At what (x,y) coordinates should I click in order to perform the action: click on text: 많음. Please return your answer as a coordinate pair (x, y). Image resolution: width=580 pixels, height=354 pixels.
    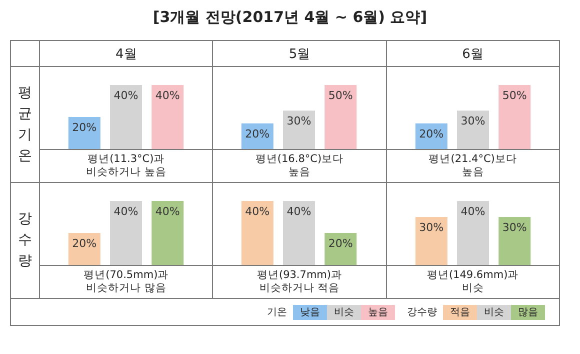
    Looking at the image, I should click on (528, 312).